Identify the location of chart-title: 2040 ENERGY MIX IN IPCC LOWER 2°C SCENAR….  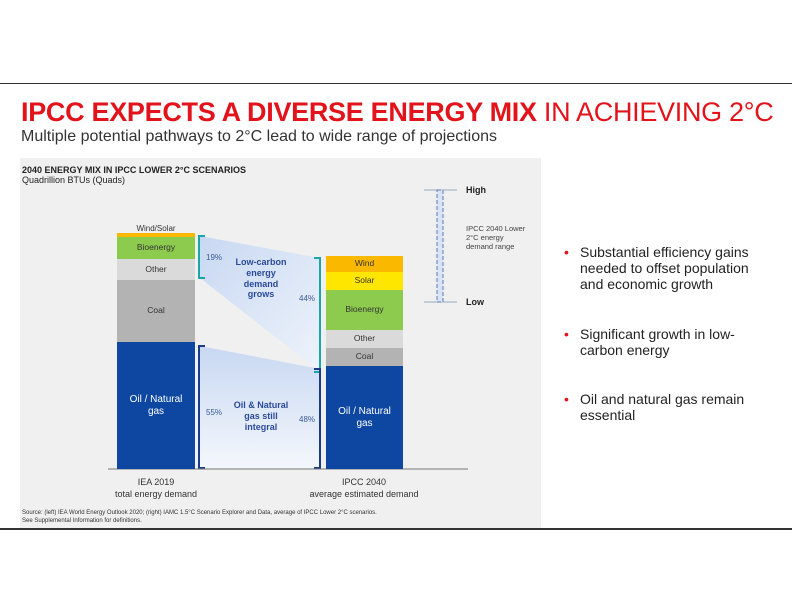
(134, 170).